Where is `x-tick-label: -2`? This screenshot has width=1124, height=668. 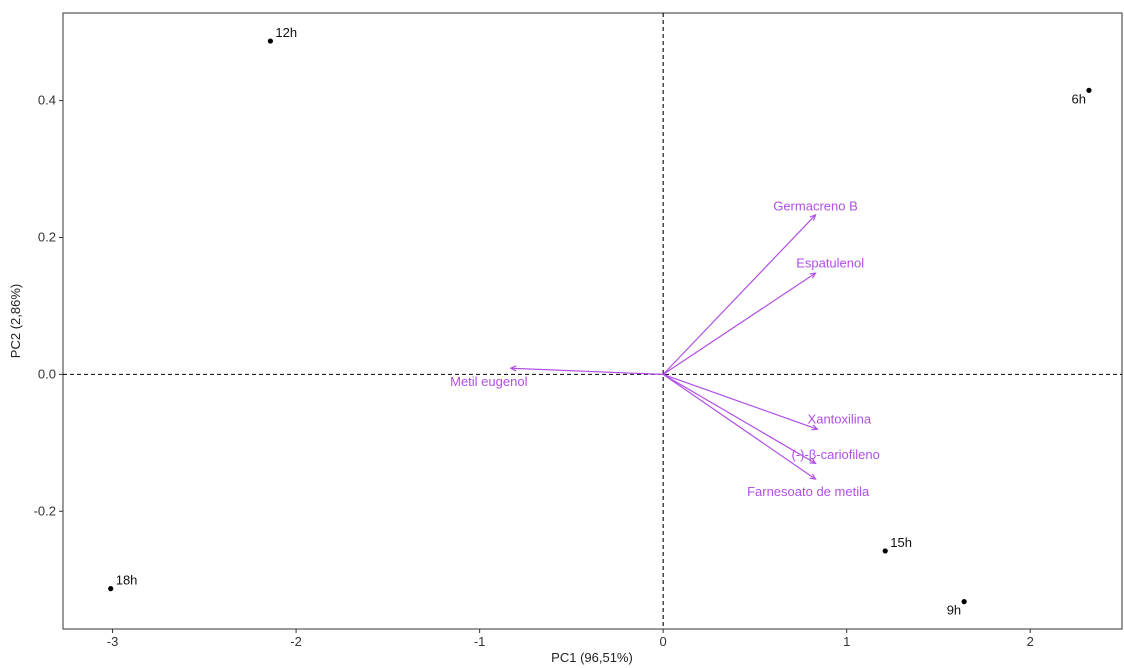
x-tick-label: -2 is located at coordinates (296, 641).